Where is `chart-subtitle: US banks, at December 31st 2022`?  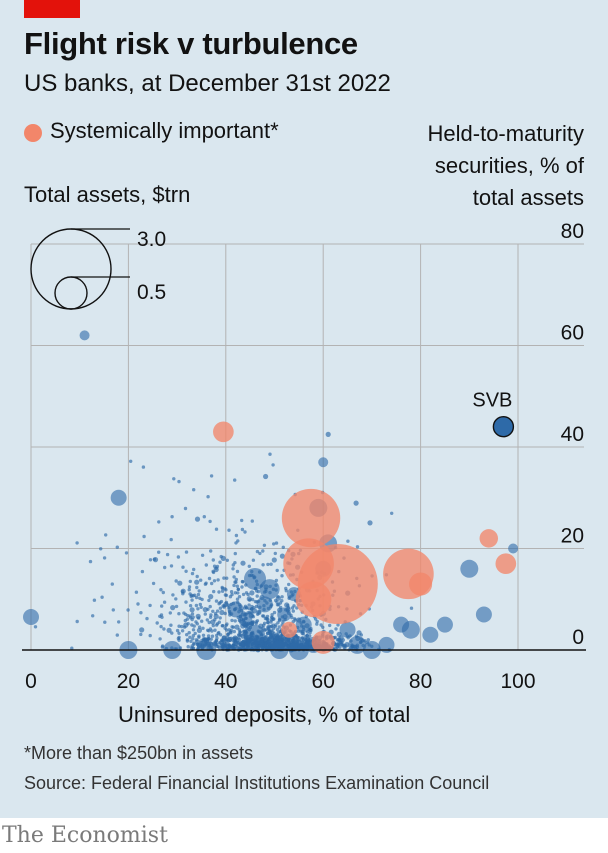 chart-subtitle: US banks, at December 31st 2022 is located at coordinates (207, 83).